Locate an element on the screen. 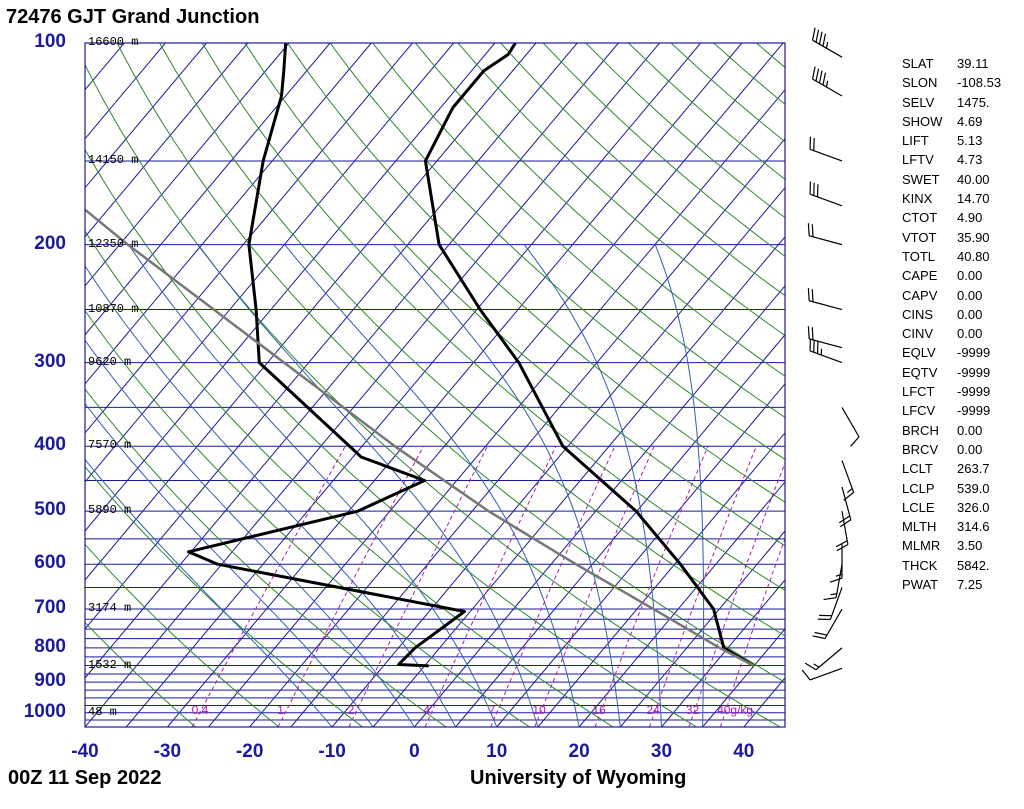 The height and width of the screenshot is (809, 1024). mixing-ratio-label: 4 is located at coordinates (427, 710).